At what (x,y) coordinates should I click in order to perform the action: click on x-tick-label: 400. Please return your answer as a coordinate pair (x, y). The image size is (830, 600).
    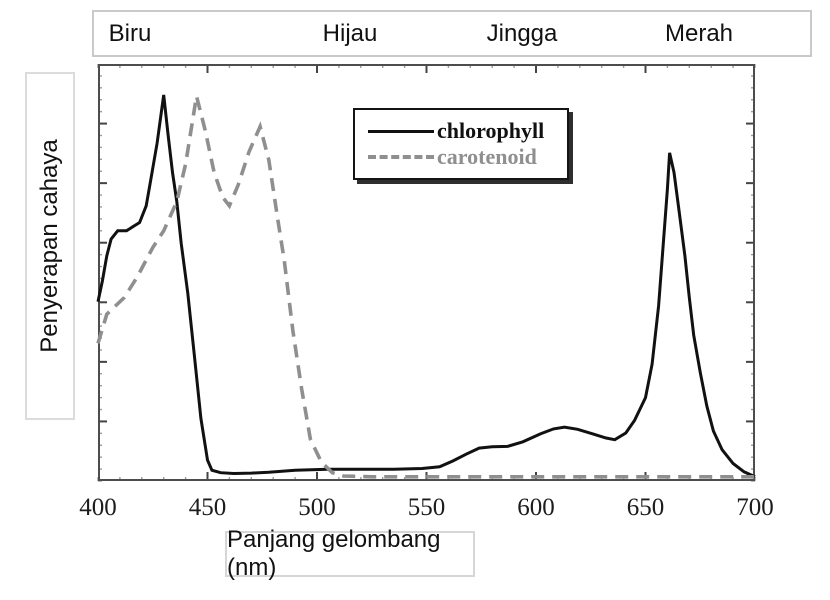
    Looking at the image, I should click on (98, 507).